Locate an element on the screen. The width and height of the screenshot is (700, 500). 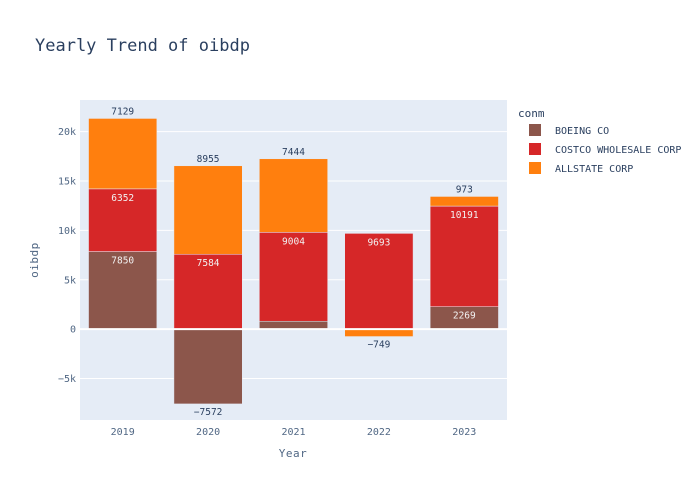
x-tick-label: 2023 is located at coordinates (464, 432).